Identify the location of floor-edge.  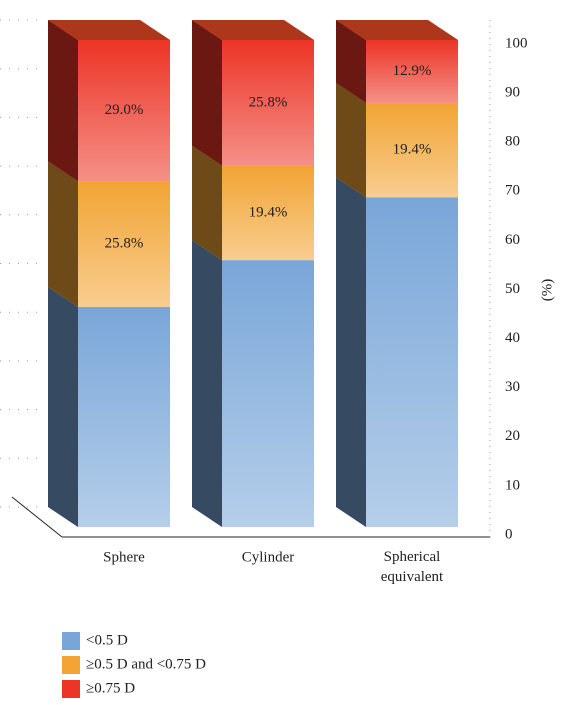
(37, 517).